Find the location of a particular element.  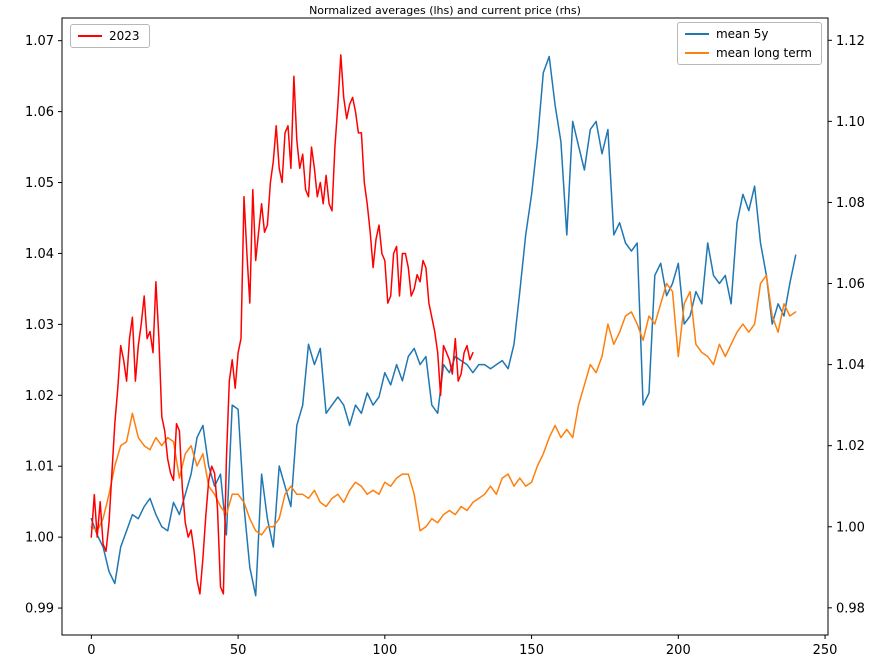

x-tick-label: 50 is located at coordinates (238, 650).